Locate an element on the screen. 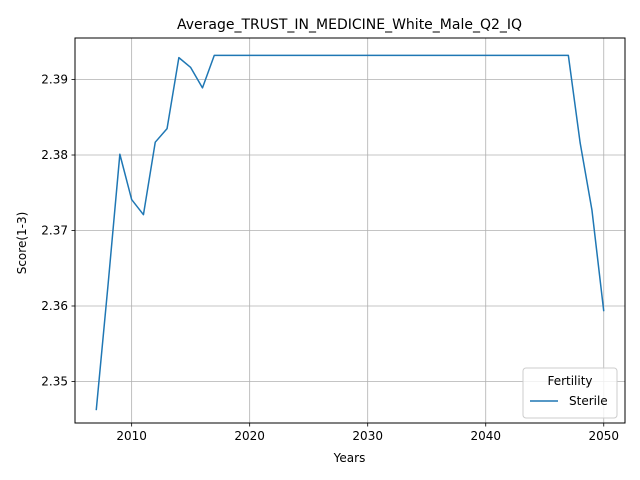 The width and height of the screenshot is (640, 480). y-tick-label: 2.36 is located at coordinates (54, 306).